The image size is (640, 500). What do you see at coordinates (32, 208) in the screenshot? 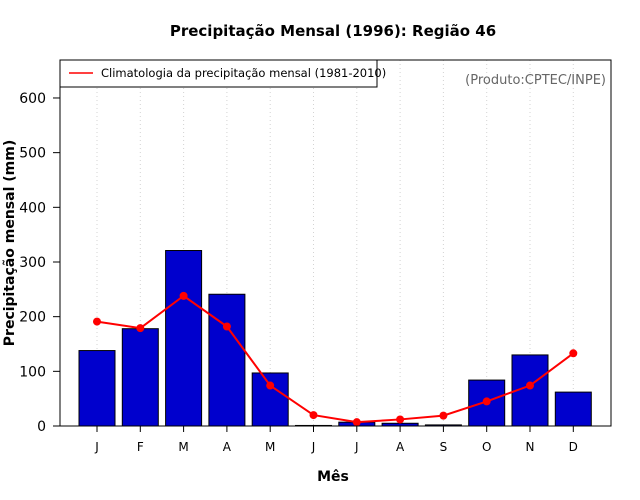
I see `y-tick-label: 400` at bounding box center [32, 208].